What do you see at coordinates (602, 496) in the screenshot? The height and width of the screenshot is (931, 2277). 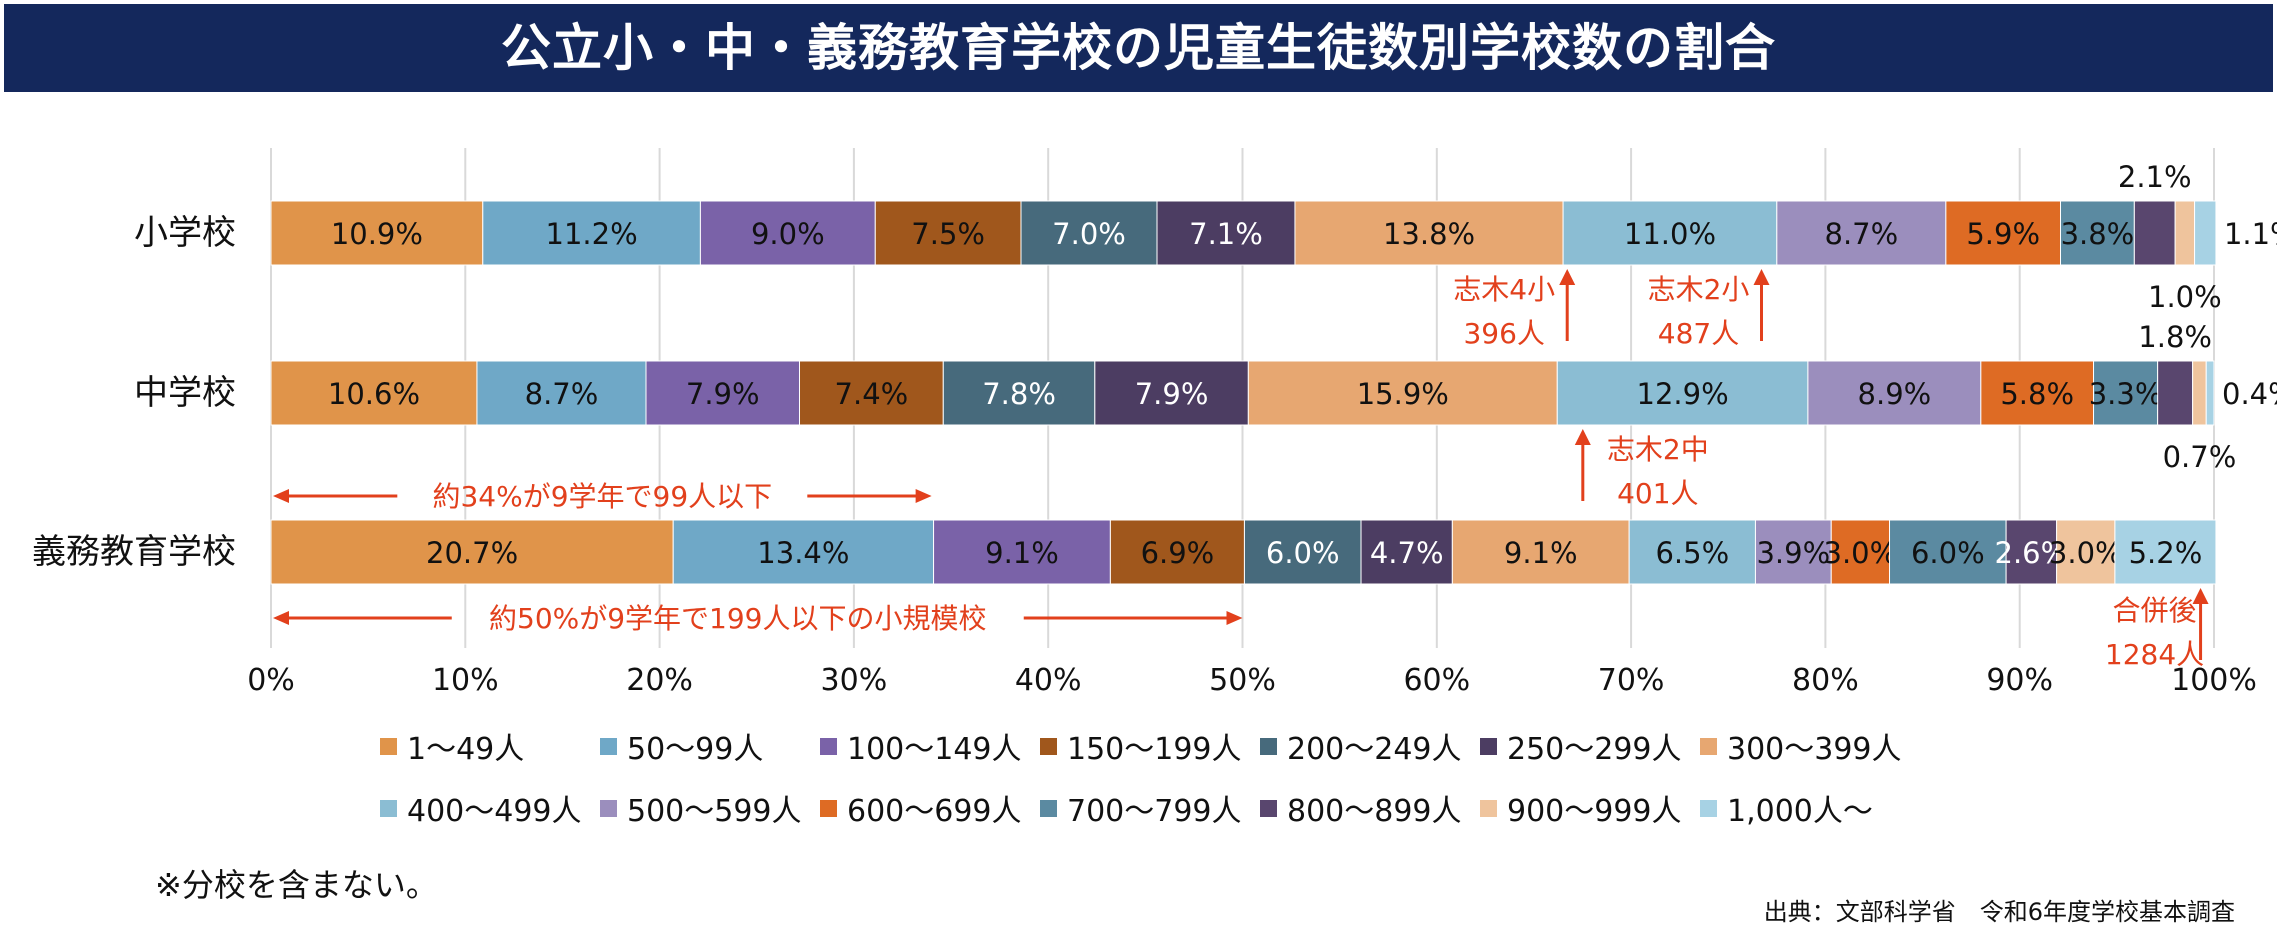 I see `range-annotation-text: 約34%が9学年で99人以下` at bounding box center [602, 496].